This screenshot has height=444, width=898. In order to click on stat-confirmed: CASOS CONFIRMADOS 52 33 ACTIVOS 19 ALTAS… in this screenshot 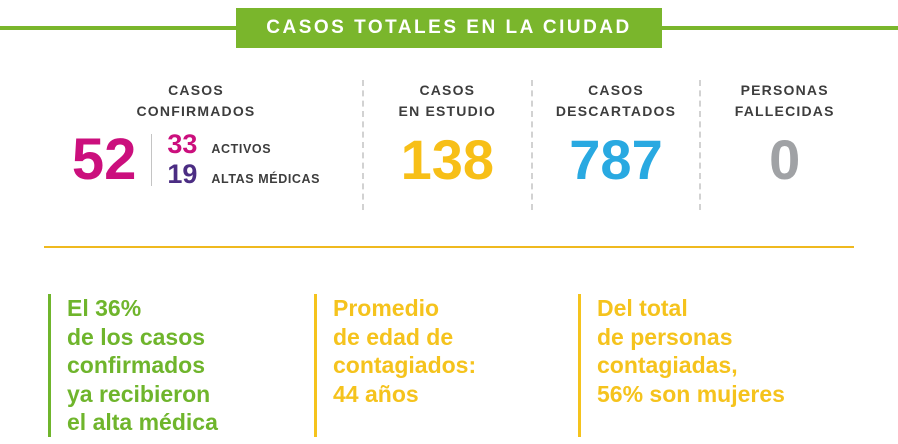, I will do `click(196, 146)`.